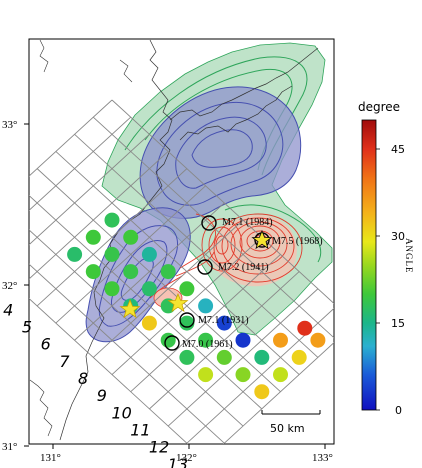 Image resolution: width=422 pixels, height=468 pixels. I want to click on earthquake-label: M7.2 (1941), so click(243, 267).